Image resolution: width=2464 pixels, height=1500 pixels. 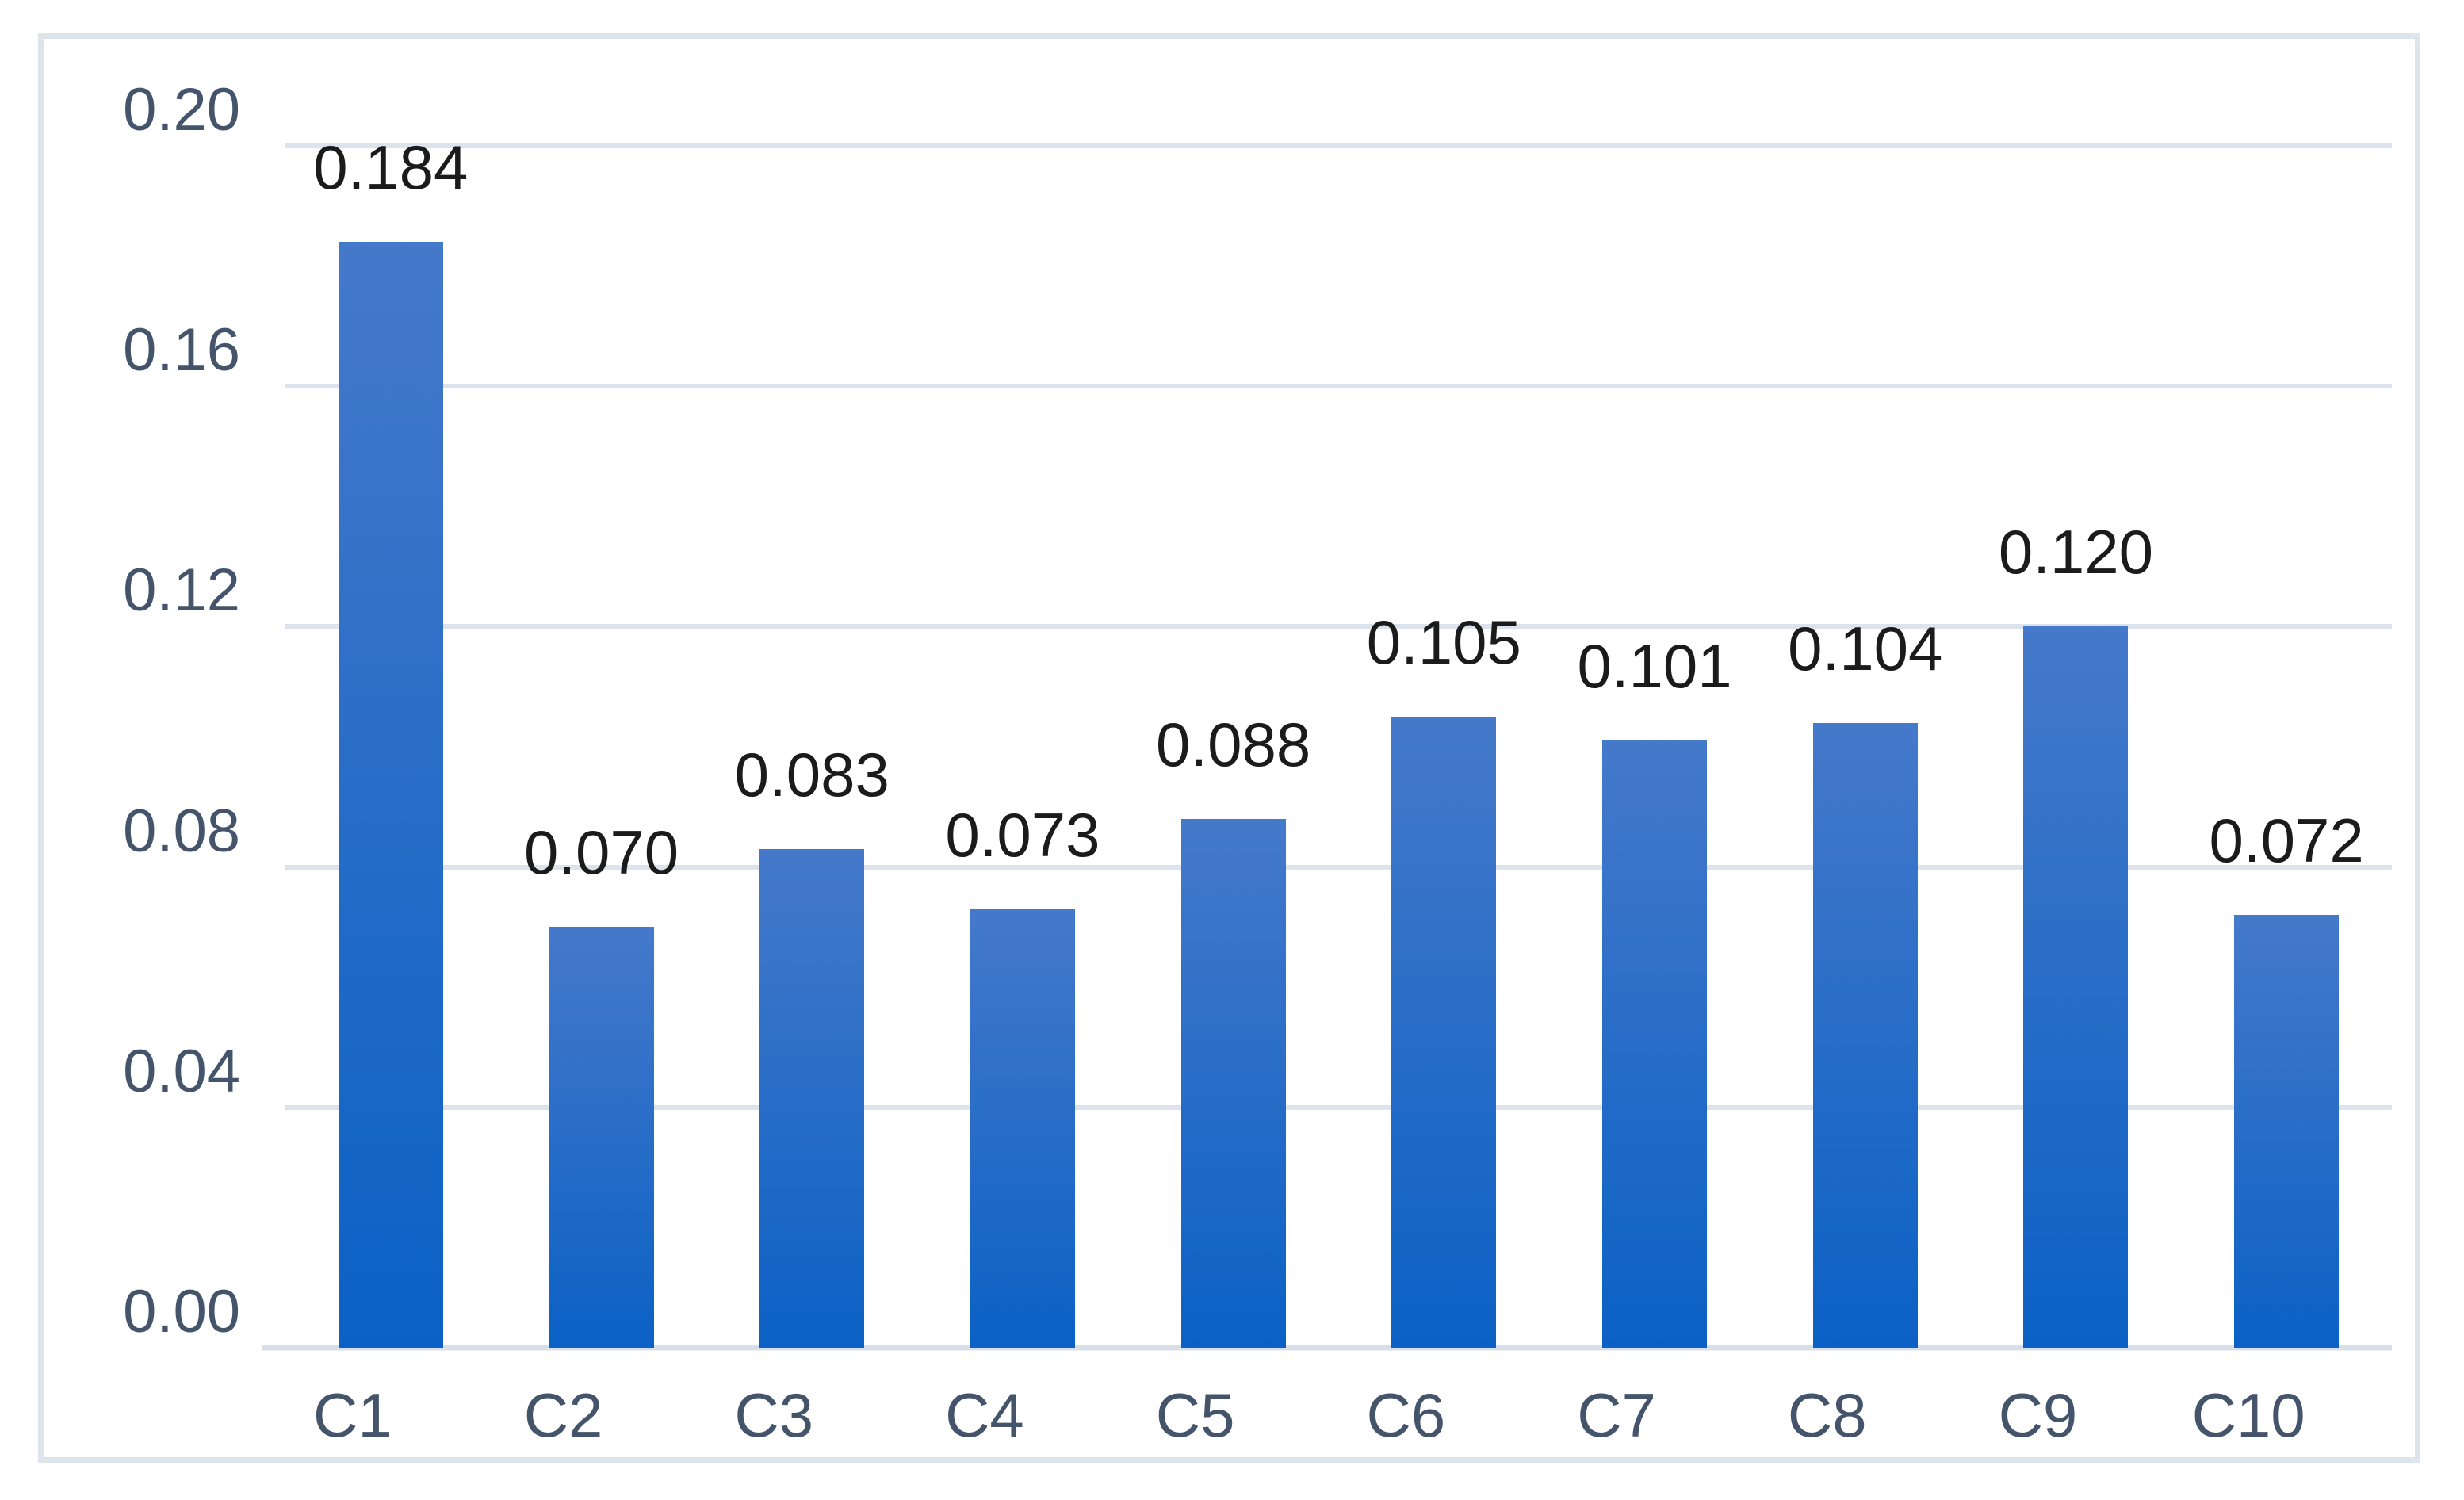 What do you see at coordinates (563, 1415) in the screenshot?
I see `x-category-label: C2` at bounding box center [563, 1415].